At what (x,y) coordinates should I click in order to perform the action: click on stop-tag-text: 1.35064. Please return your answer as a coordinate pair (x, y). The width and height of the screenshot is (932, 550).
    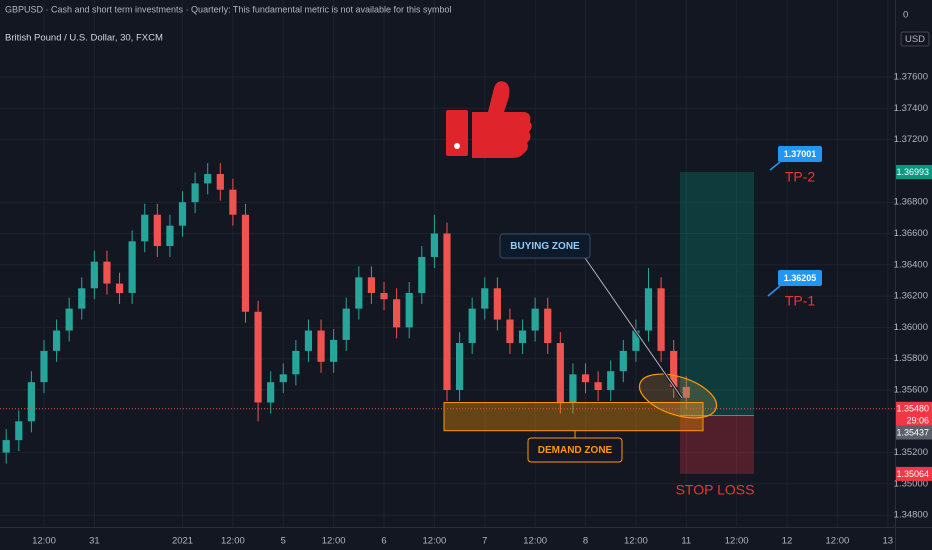
    Looking at the image, I should click on (912, 474).